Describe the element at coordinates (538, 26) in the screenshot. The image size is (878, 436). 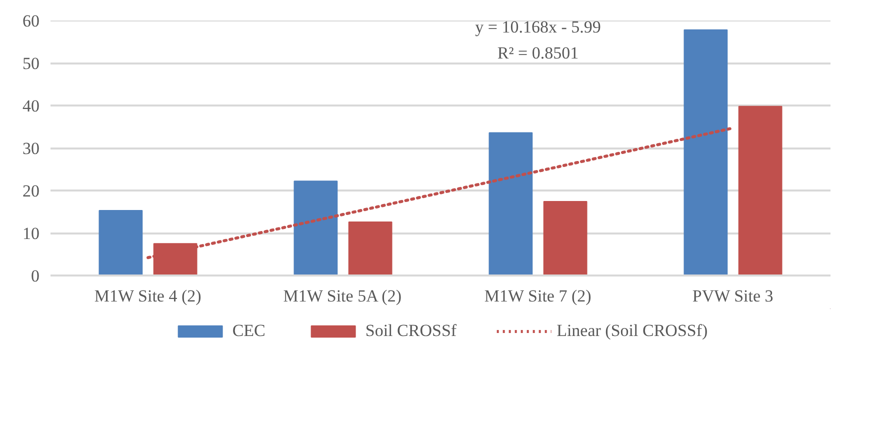
I see `annotation: y = 10.168x - 5.99` at that location.